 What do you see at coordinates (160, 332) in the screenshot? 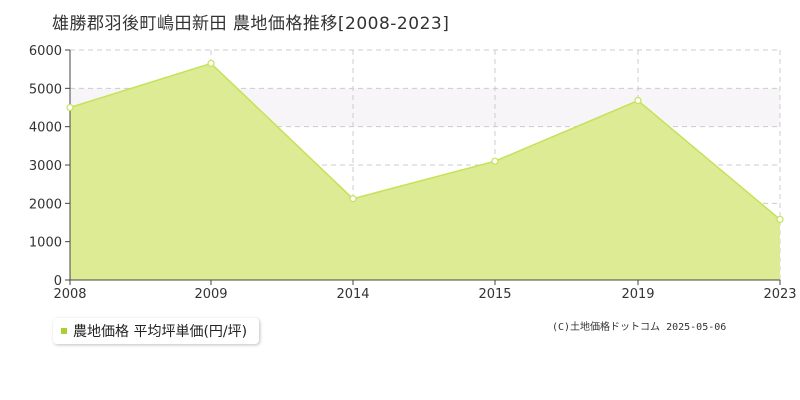
I see `legend-label: 農地価格 平均坪単価(円/坪)` at bounding box center [160, 332].